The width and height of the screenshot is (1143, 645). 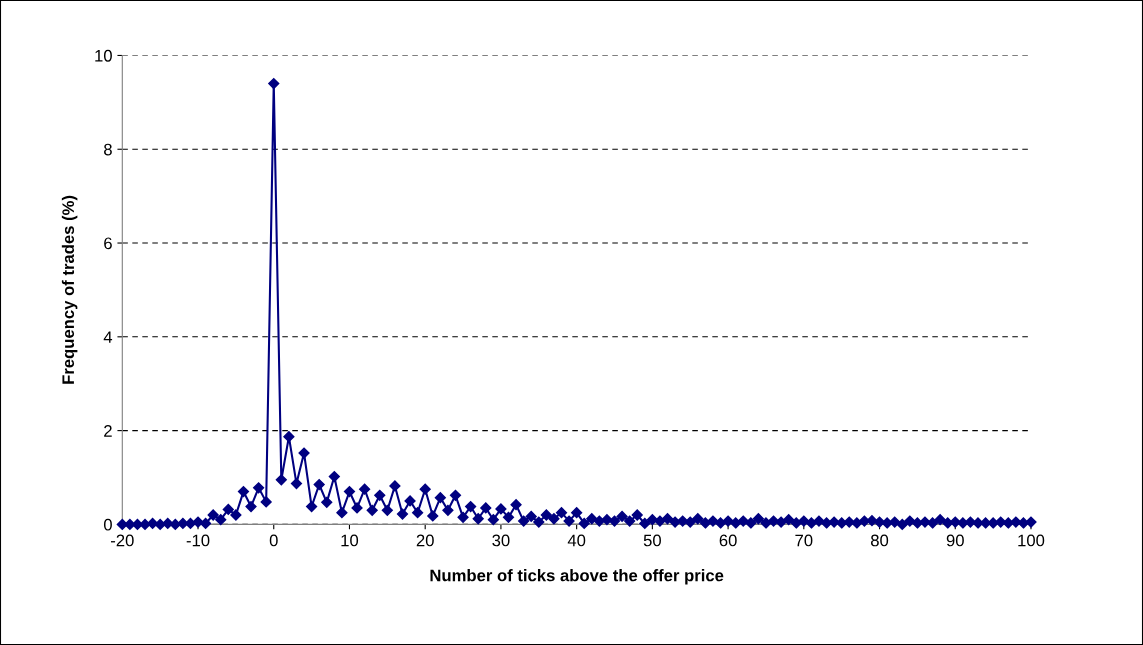 I want to click on y-tick-label: 0, so click(x=107, y=524).